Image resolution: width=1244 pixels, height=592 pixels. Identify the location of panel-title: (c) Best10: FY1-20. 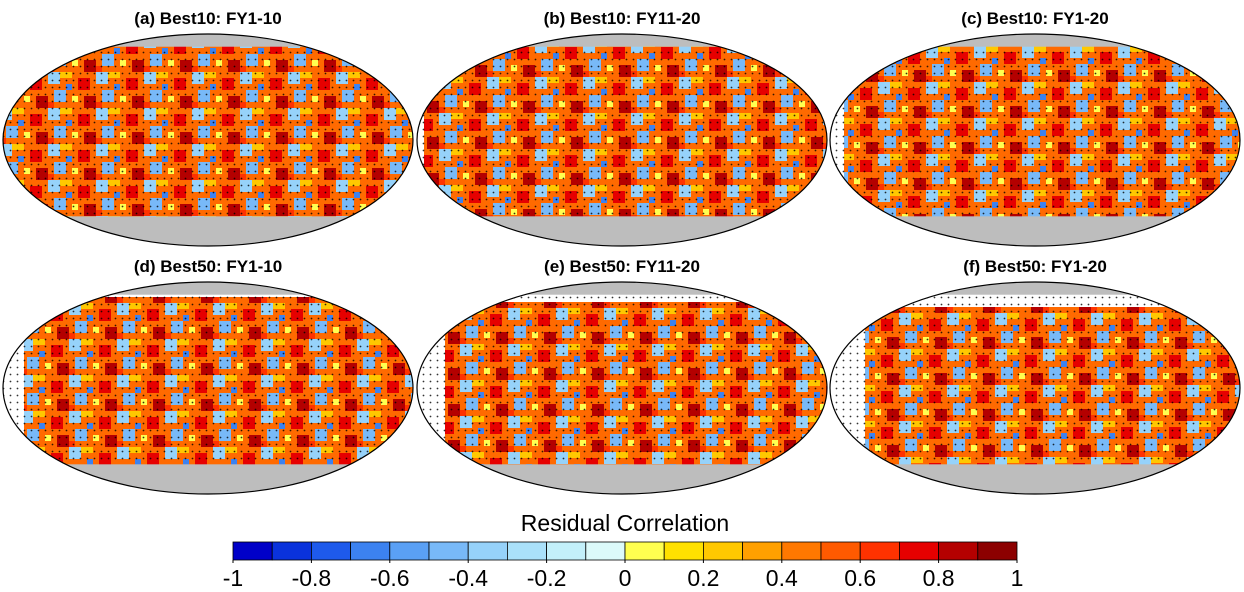
(1034, 18).